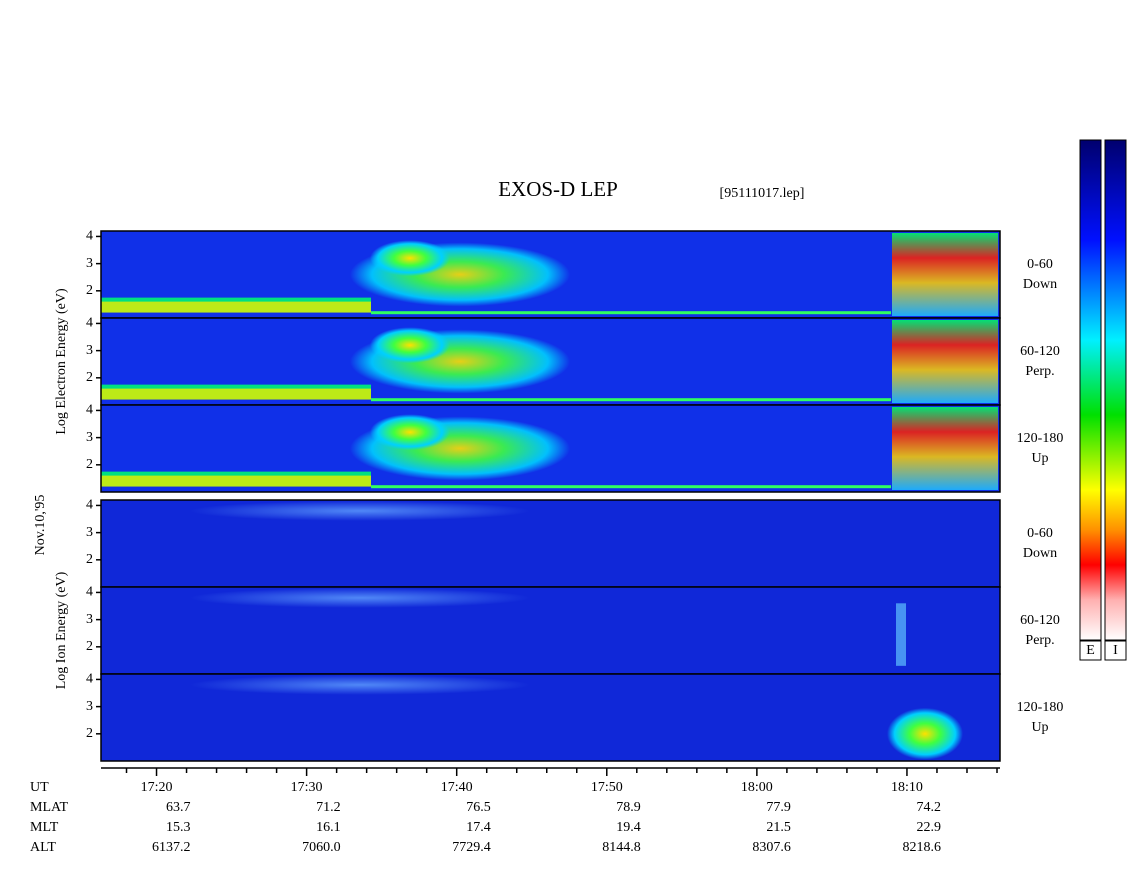 The width and height of the screenshot is (1130, 875). Describe the element at coordinates (921, 847) in the screenshot. I see `ephemeris-value: 8218.6` at that location.